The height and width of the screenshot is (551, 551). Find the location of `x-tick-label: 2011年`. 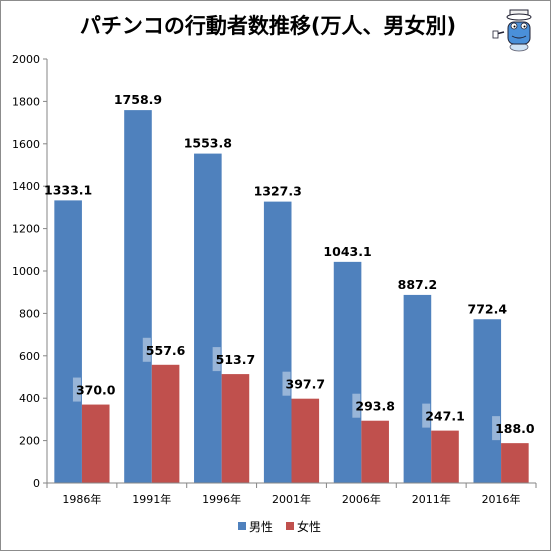

x-tick-label: 2011年 is located at coordinates (431, 499).